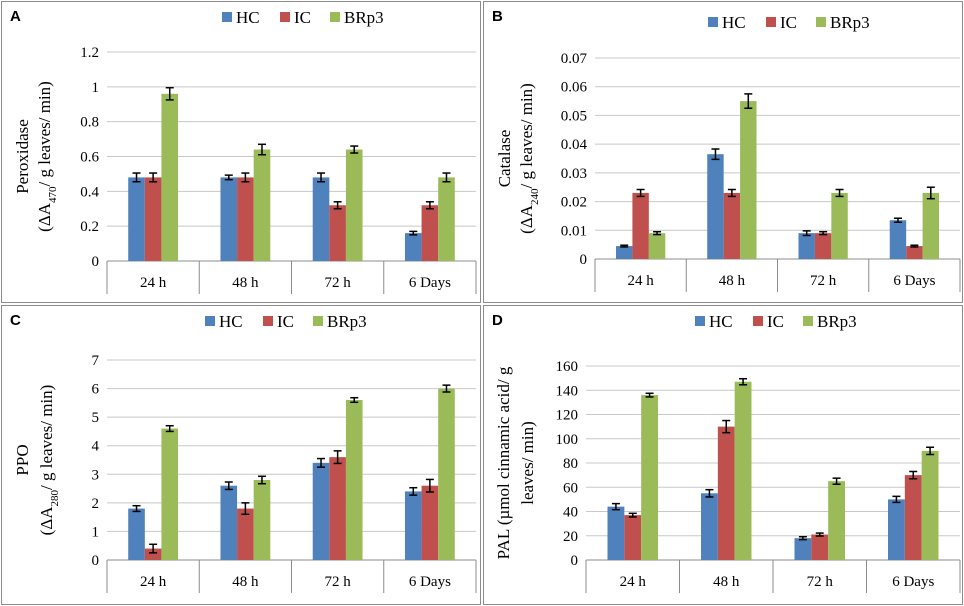  What do you see at coordinates (535, 196) in the screenshot?
I see `y-label-subscript: 240` at bounding box center [535, 196].